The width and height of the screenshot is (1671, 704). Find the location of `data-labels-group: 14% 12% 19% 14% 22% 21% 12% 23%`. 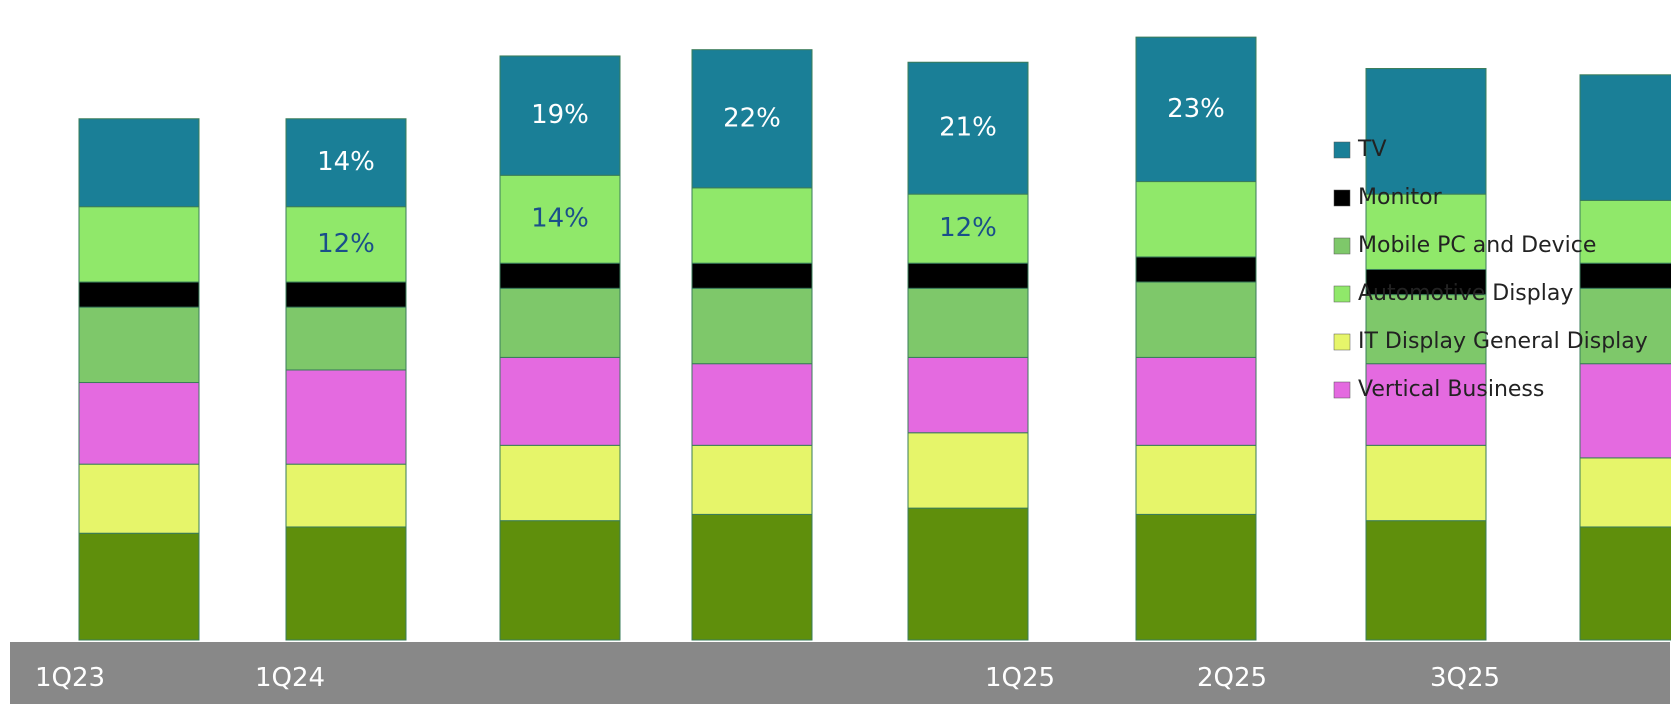

data-labels-group: 14% 12% 19% 14% 22% 21% 12% 23% is located at coordinates (771, 176).